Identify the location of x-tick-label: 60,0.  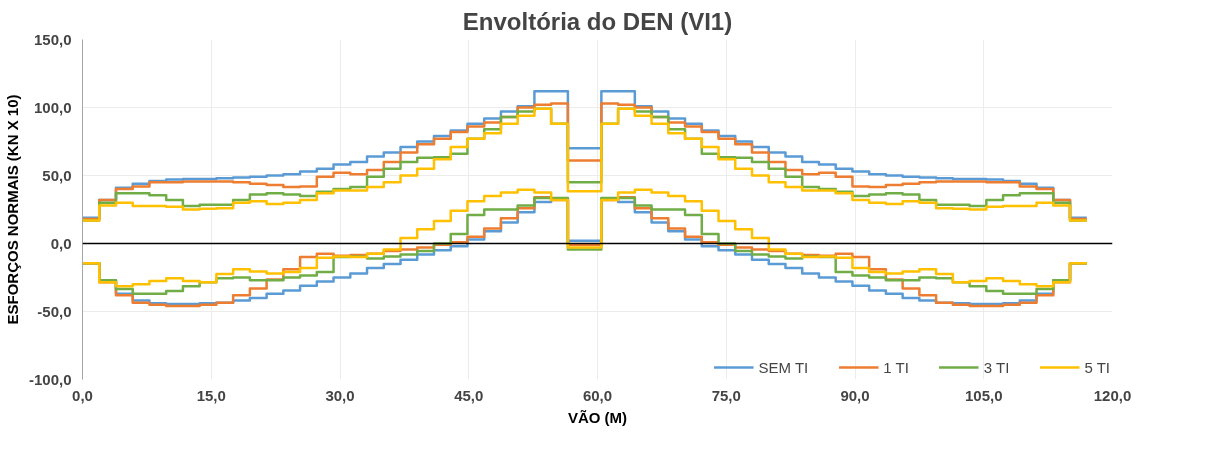
(597, 395).